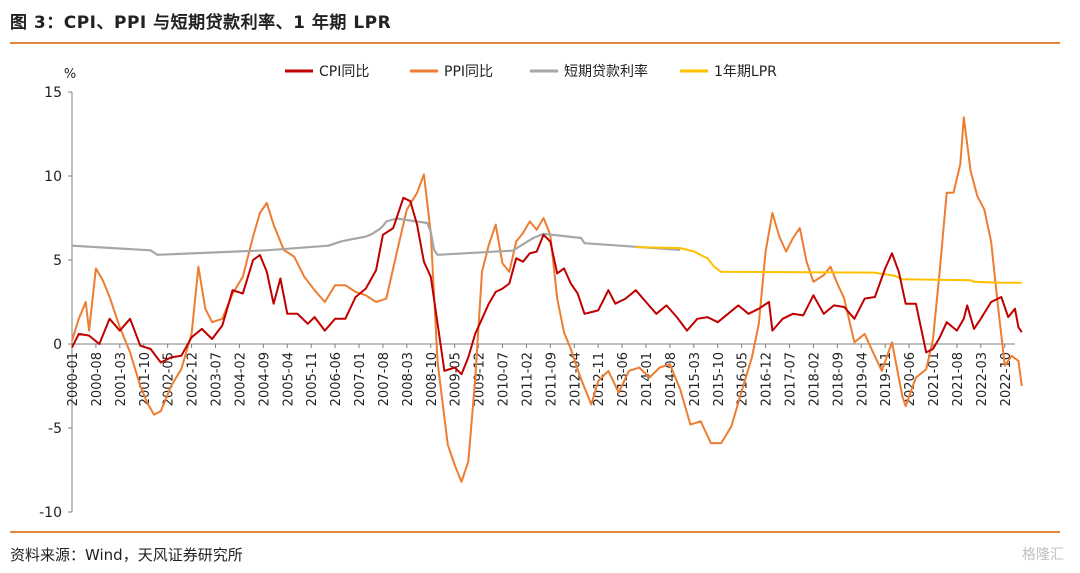 The width and height of the screenshot is (1080, 573). What do you see at coordinates (53, 177) in the screenshot?
I see `y-tick-label: 10` at bounding box center [53, 177].